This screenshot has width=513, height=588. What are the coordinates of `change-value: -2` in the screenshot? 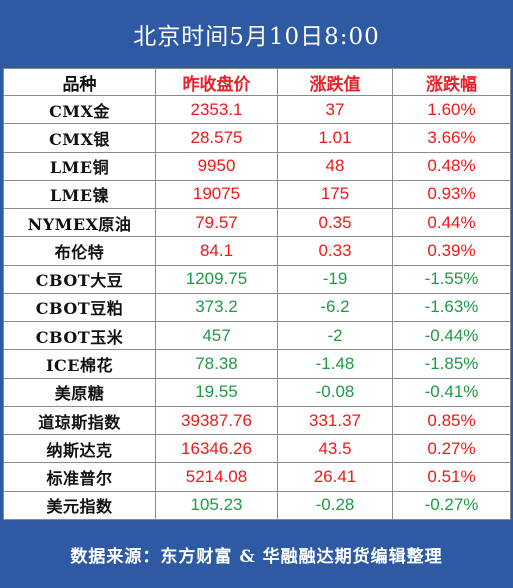 It's located at (335, 336).